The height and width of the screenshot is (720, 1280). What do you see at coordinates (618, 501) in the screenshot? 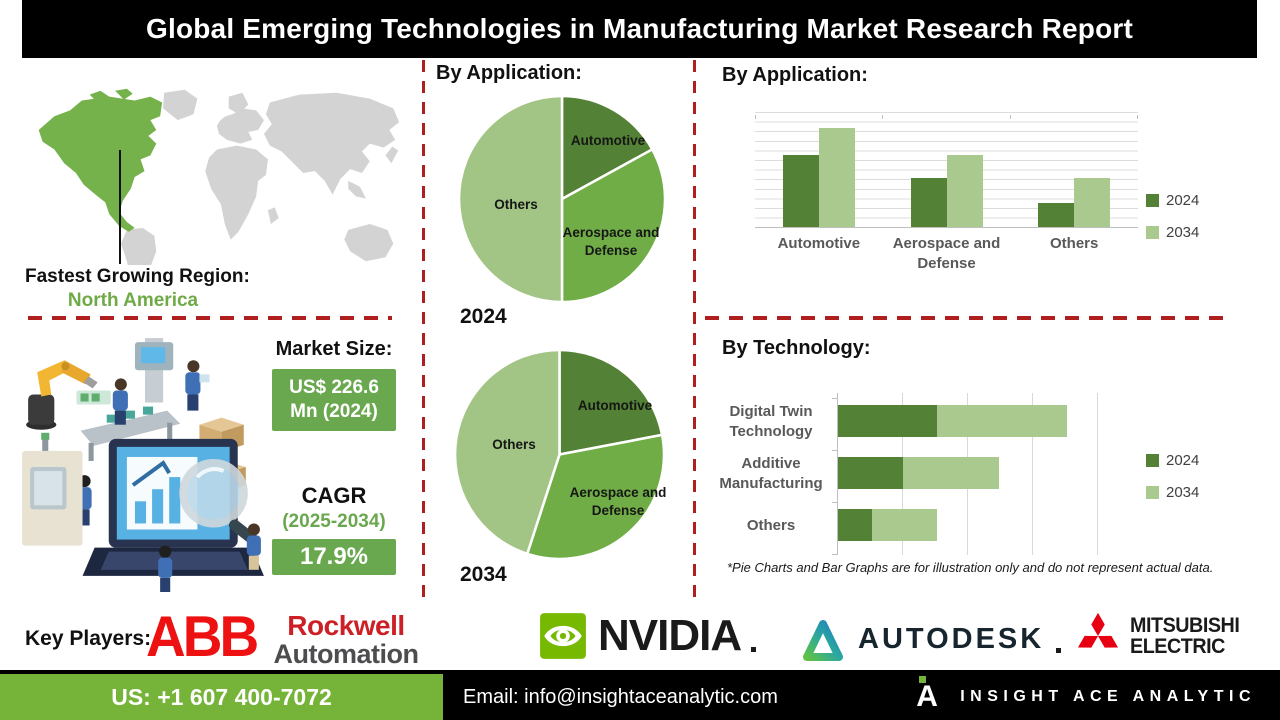
I see `pie-2034-label-aerospace: Aerospace and Defense` at bounding box center [618, 501].